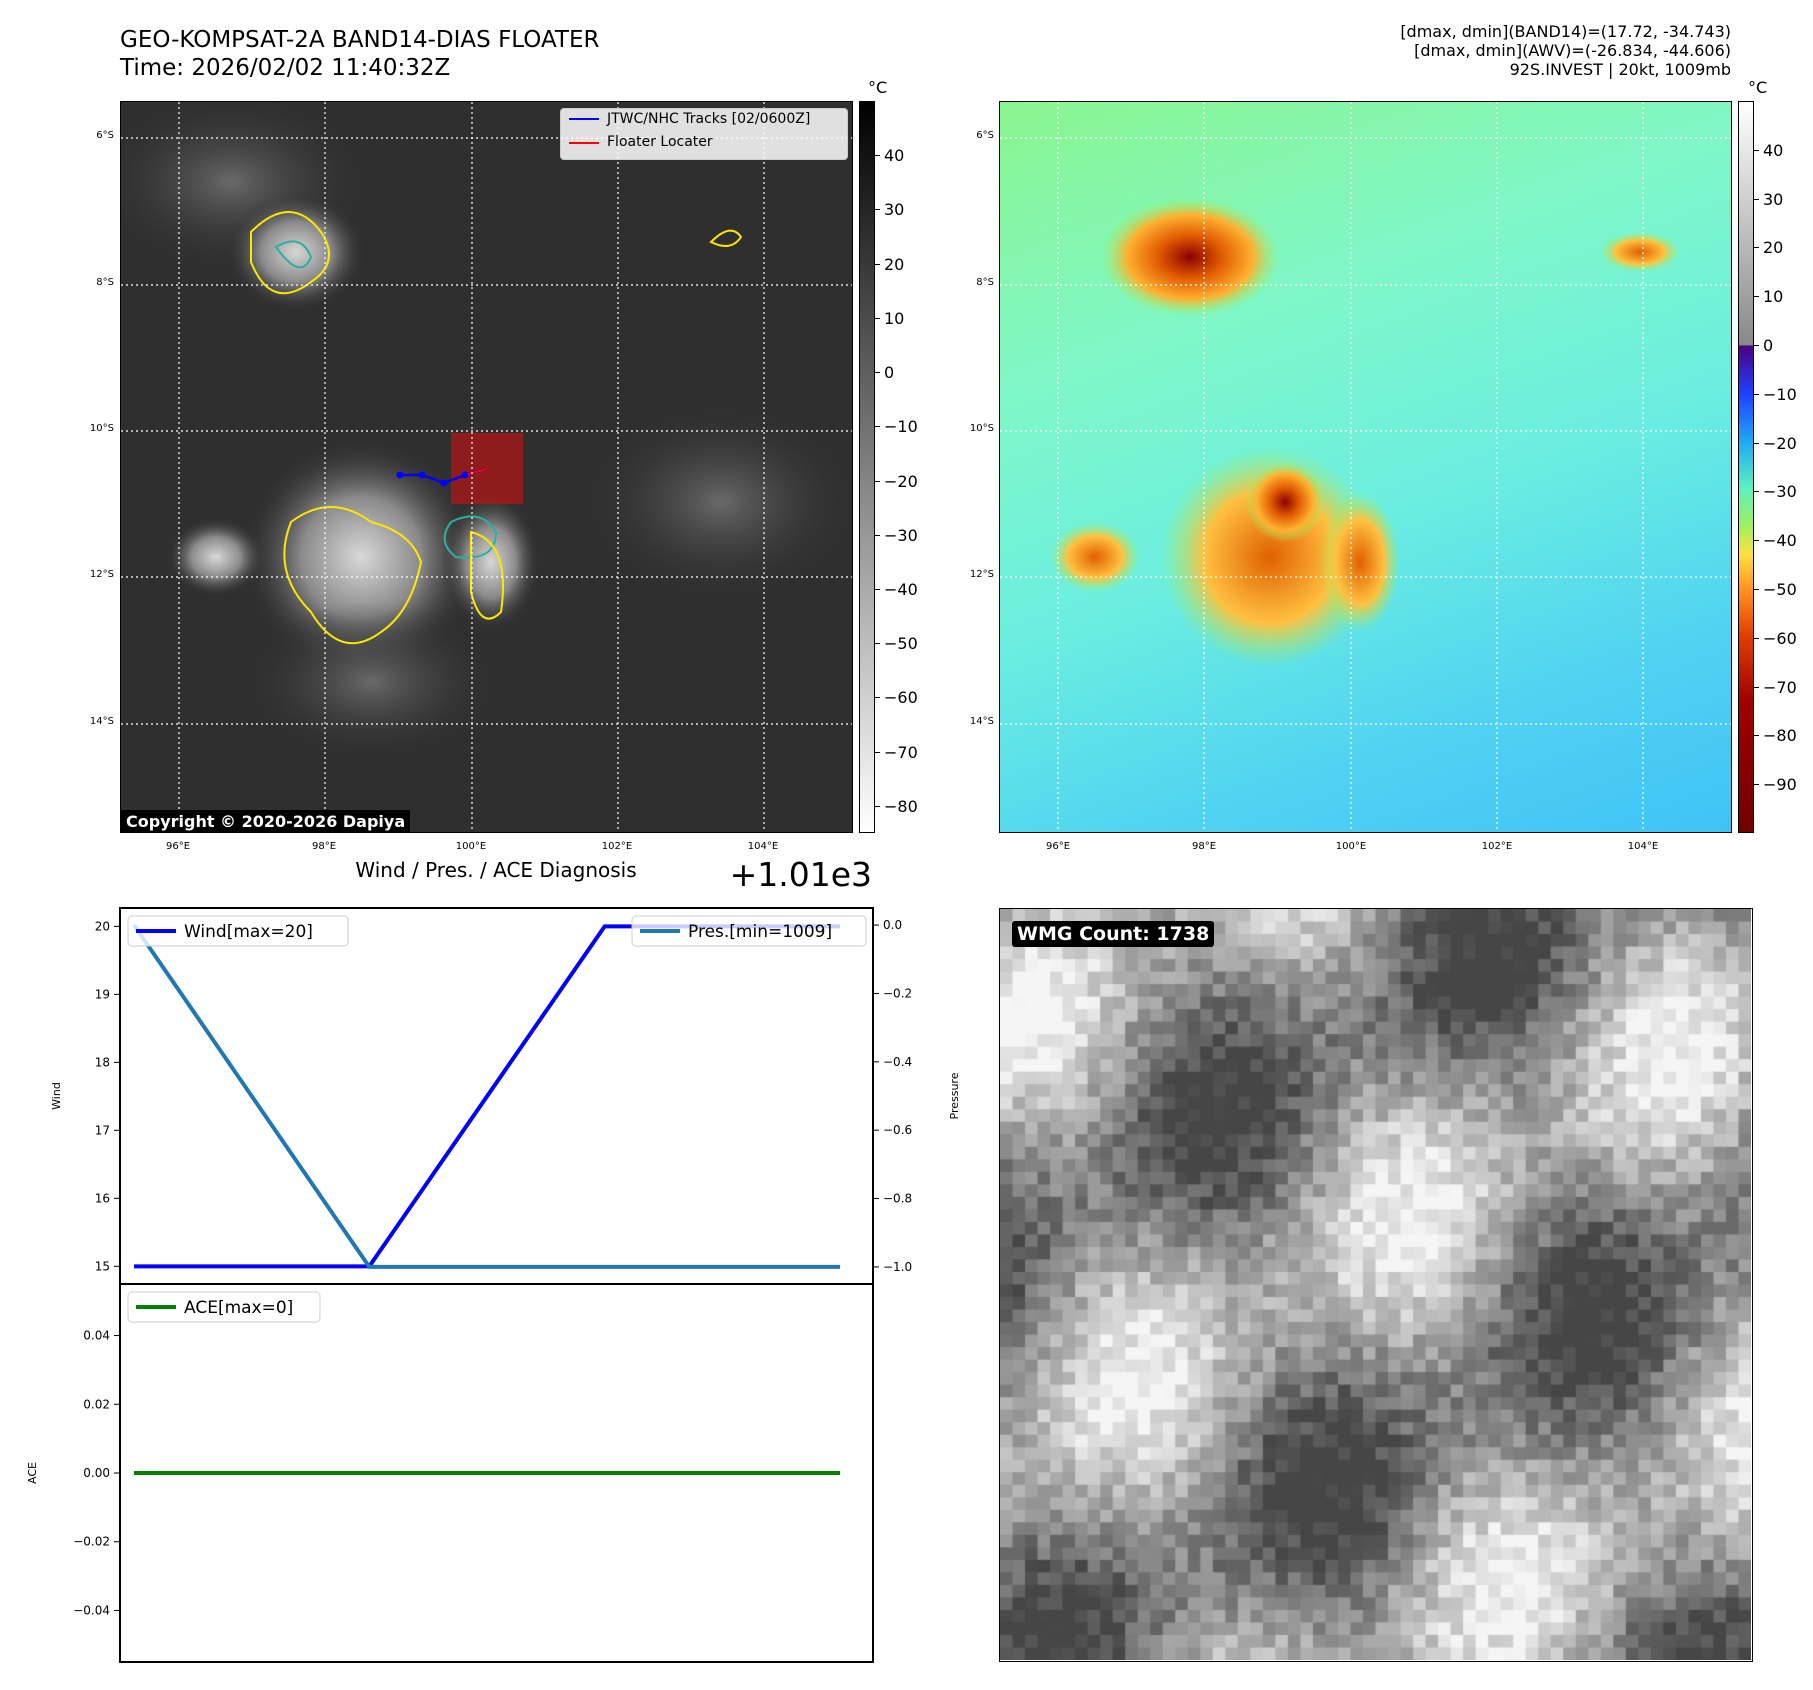 The width and height of the screenshot is (1813, 1690). What do you see at coordinates (1204, 846) in the screenshot?
I see `lon-label: 98°E` at bounding box center [1204, 846].